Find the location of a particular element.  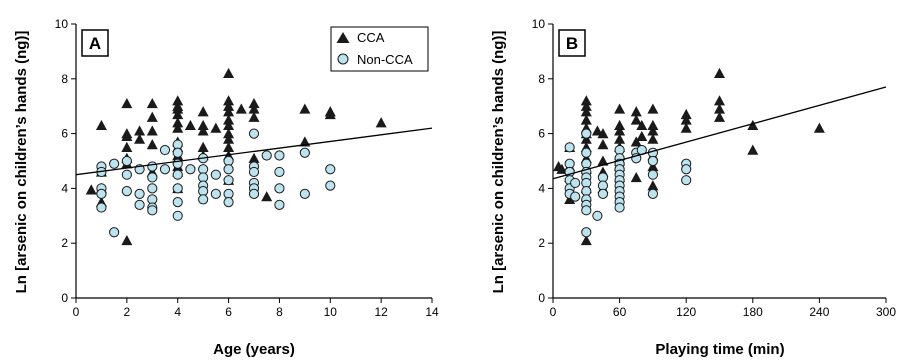

panel-a-y-tick-label: 0 is located at coordinates (64, 298).